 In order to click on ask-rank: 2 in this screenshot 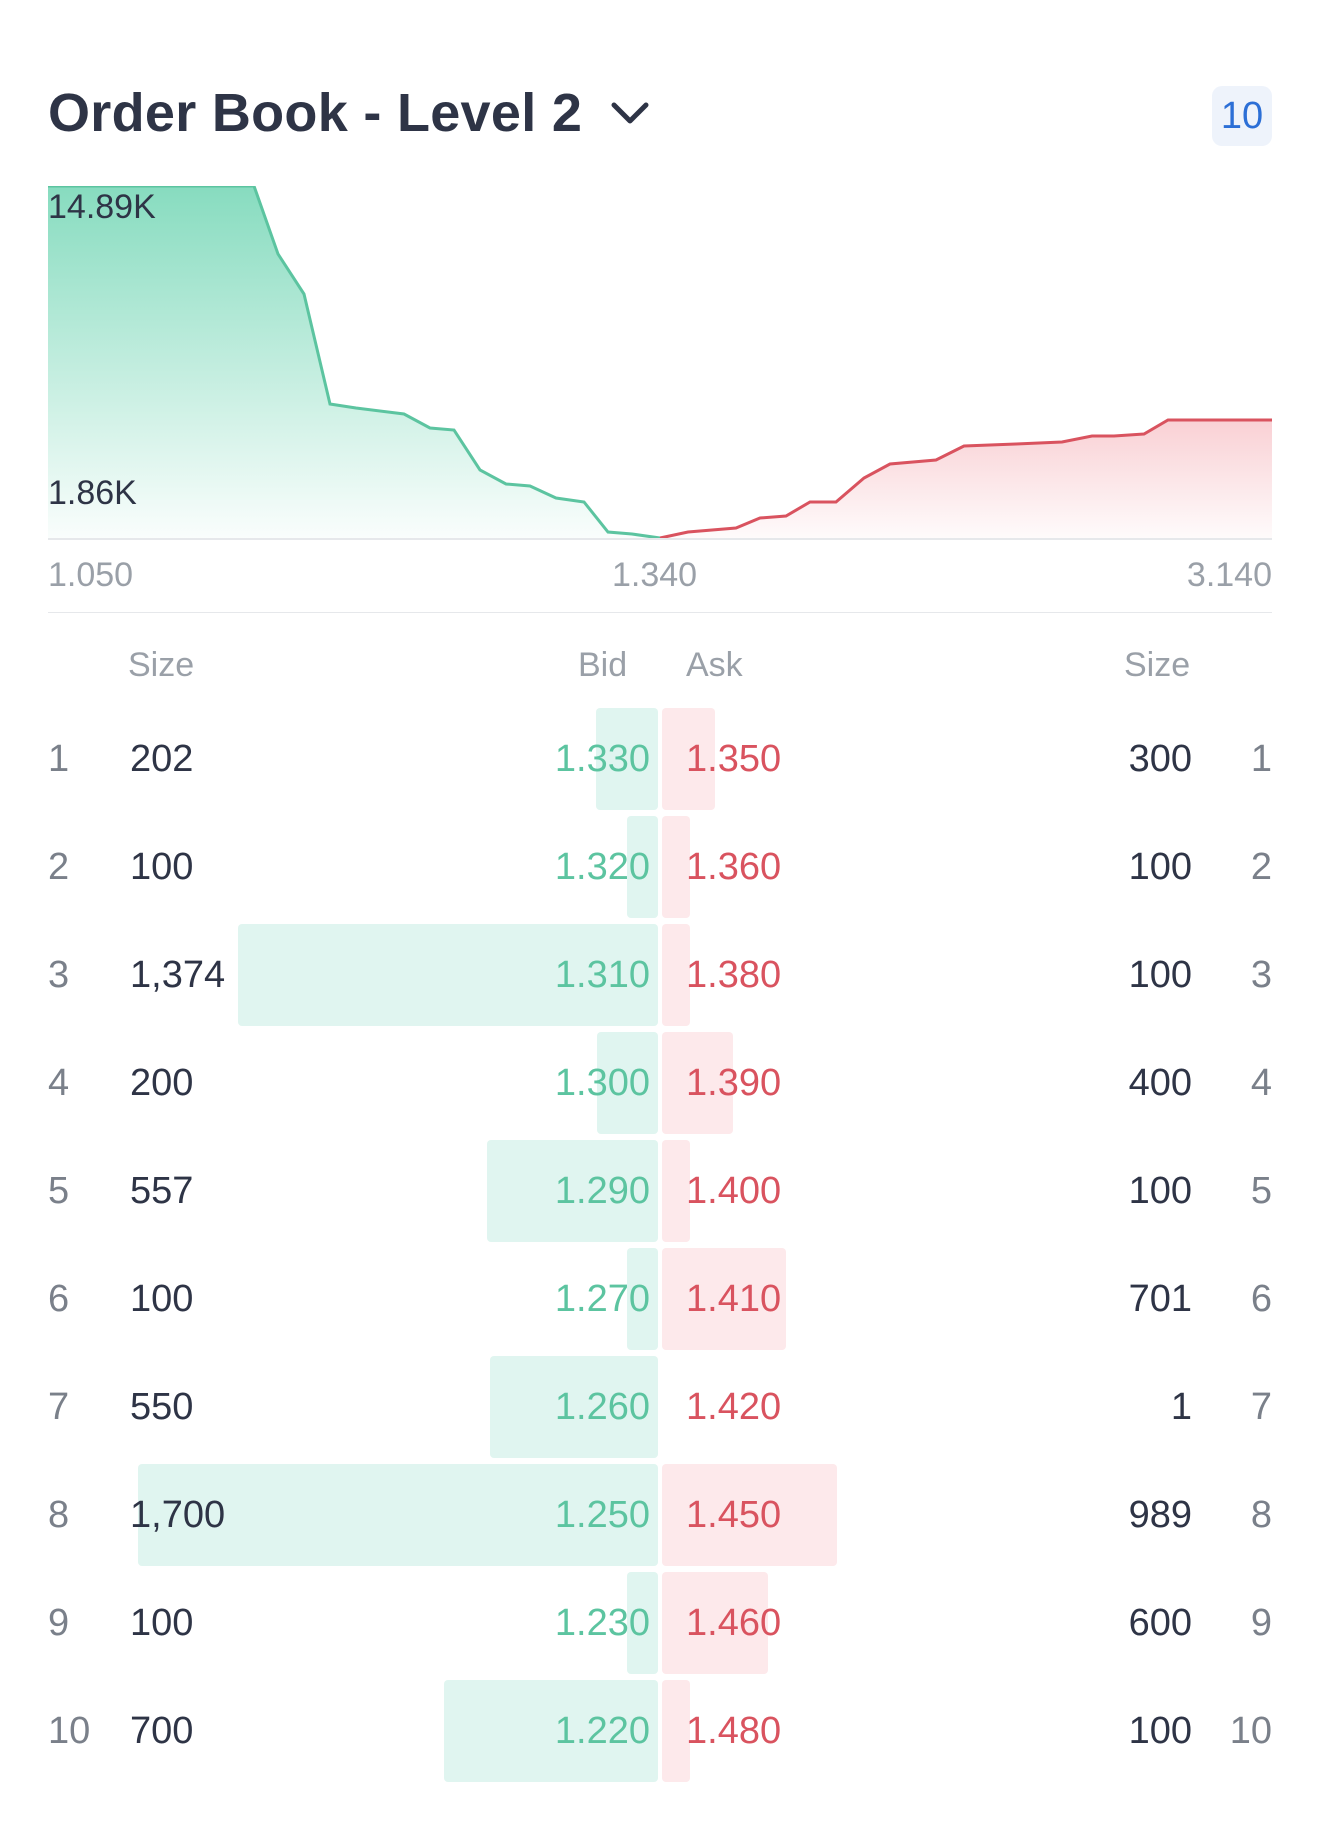, I will do `click(1261, 867)`.